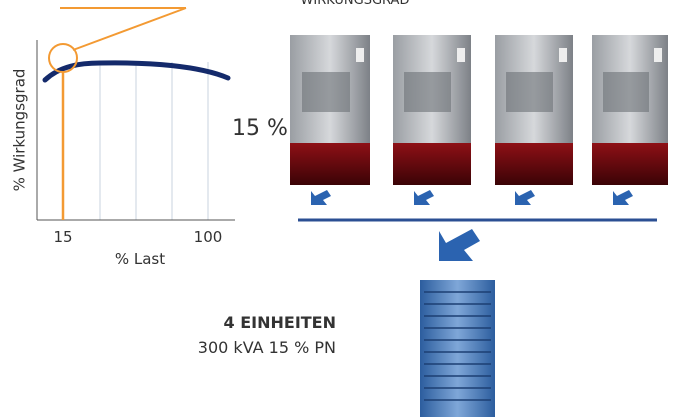 This screenshot has height=417, width=685. I want to click on grid, so click(154, 141).